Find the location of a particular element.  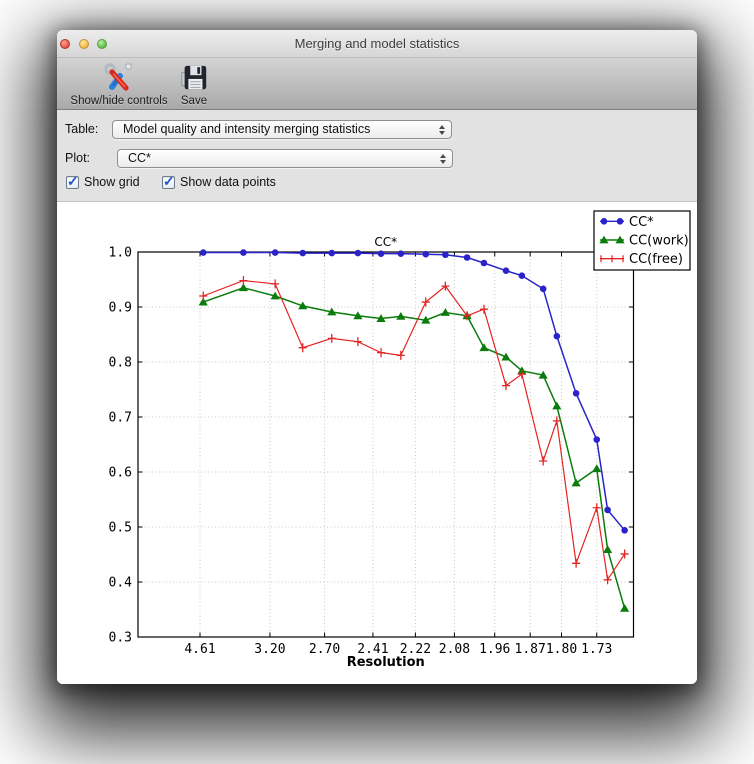

table-label: Table: is located at coordinates (82, 129).